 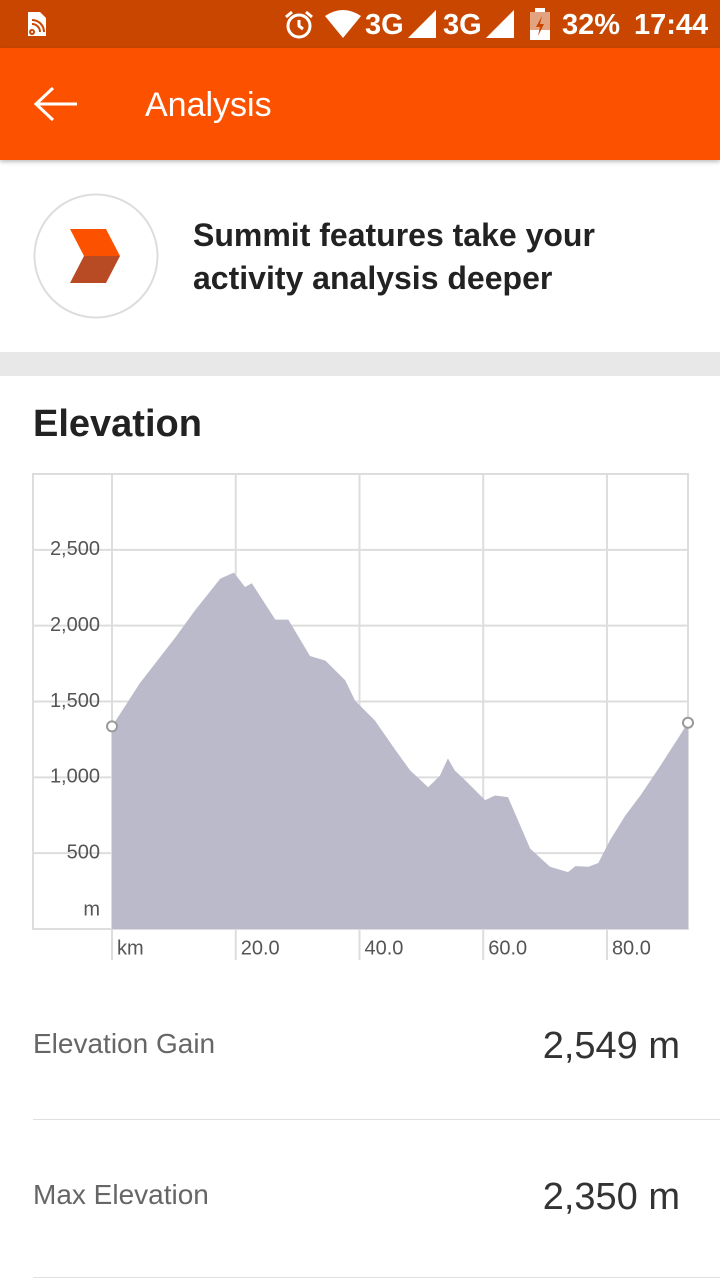 What do you see at coordinates (208, 105) in the screenshot?
I see `screen-title: Analysis` at bounding box center [208, 105].